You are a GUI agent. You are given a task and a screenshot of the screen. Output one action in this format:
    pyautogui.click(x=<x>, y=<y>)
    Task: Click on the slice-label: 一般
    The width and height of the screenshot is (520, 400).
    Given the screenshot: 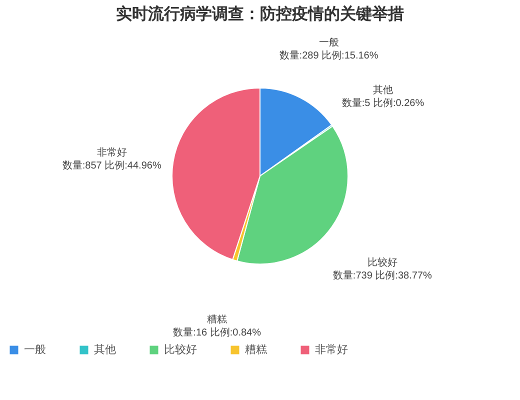 What is the action you would take?
    pyautogui.click(x=328, y=43)
    